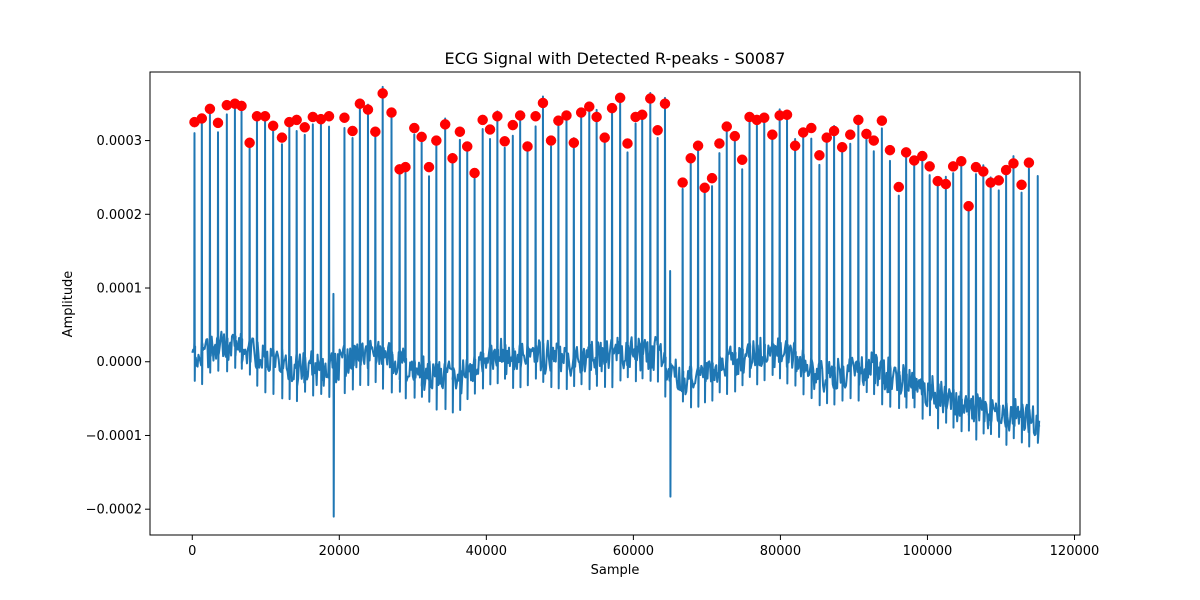  I want to click on y-axis: −0.0002 −0.0001 0.0000 0.0001 0.0002 0.0003, so click(118, 326).